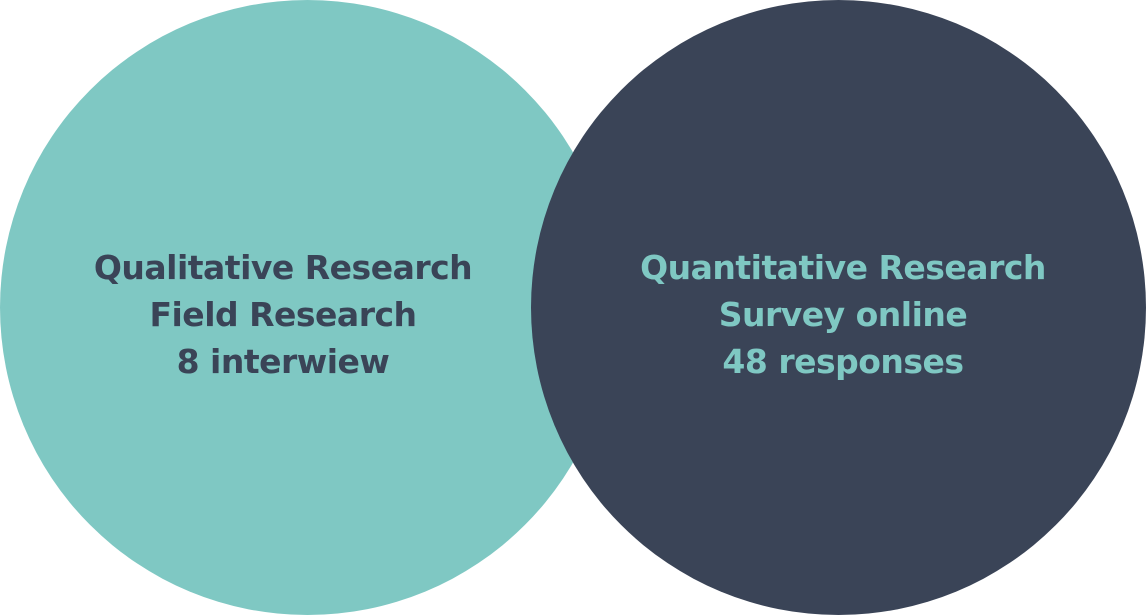 The image size is (1146, 615). What do you see at coordinates (843, 267) in the screenshot?
I see `quantitative-title: Quantitative Research` at bounding box center [843, 267].